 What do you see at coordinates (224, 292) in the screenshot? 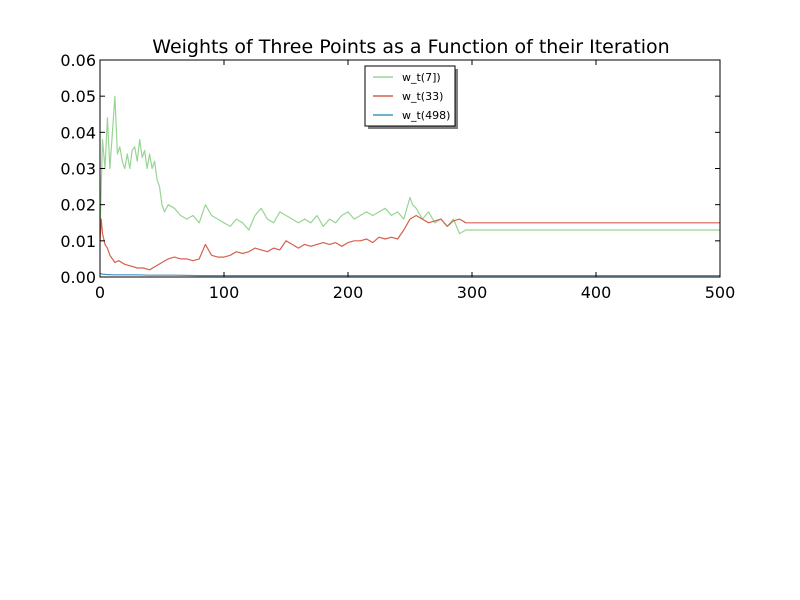
I see `x-tick-label: 100` at bounding box center [224, 292].